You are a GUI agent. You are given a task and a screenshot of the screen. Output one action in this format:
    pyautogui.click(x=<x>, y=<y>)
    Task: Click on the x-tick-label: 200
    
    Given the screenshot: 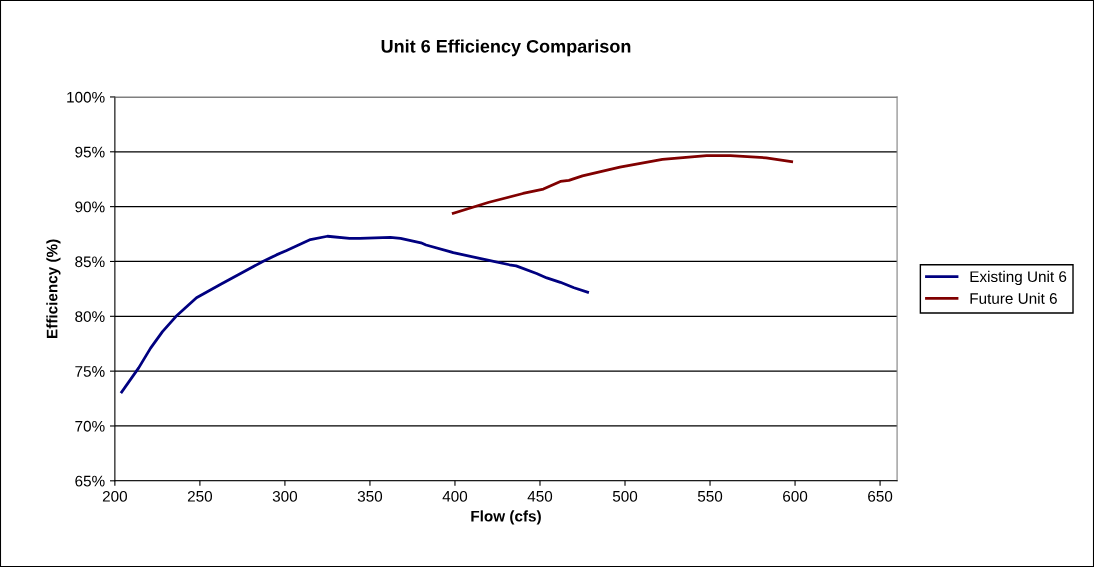 What is the action you would take?
    pyautogui.click(x=115, y=496)
    